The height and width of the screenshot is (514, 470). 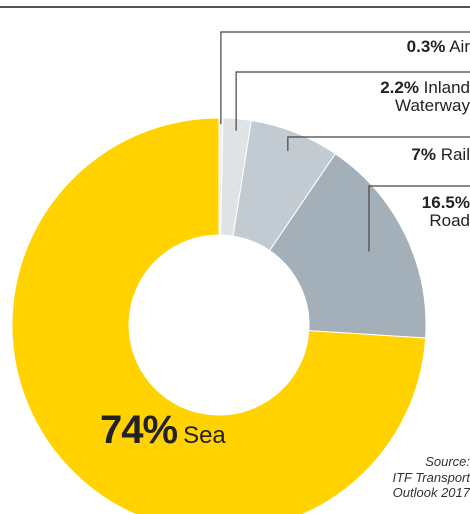 What do you see at coordinates (347, 246) in the screenshot?
I see `slice-road` at bounding box center [347, 246].